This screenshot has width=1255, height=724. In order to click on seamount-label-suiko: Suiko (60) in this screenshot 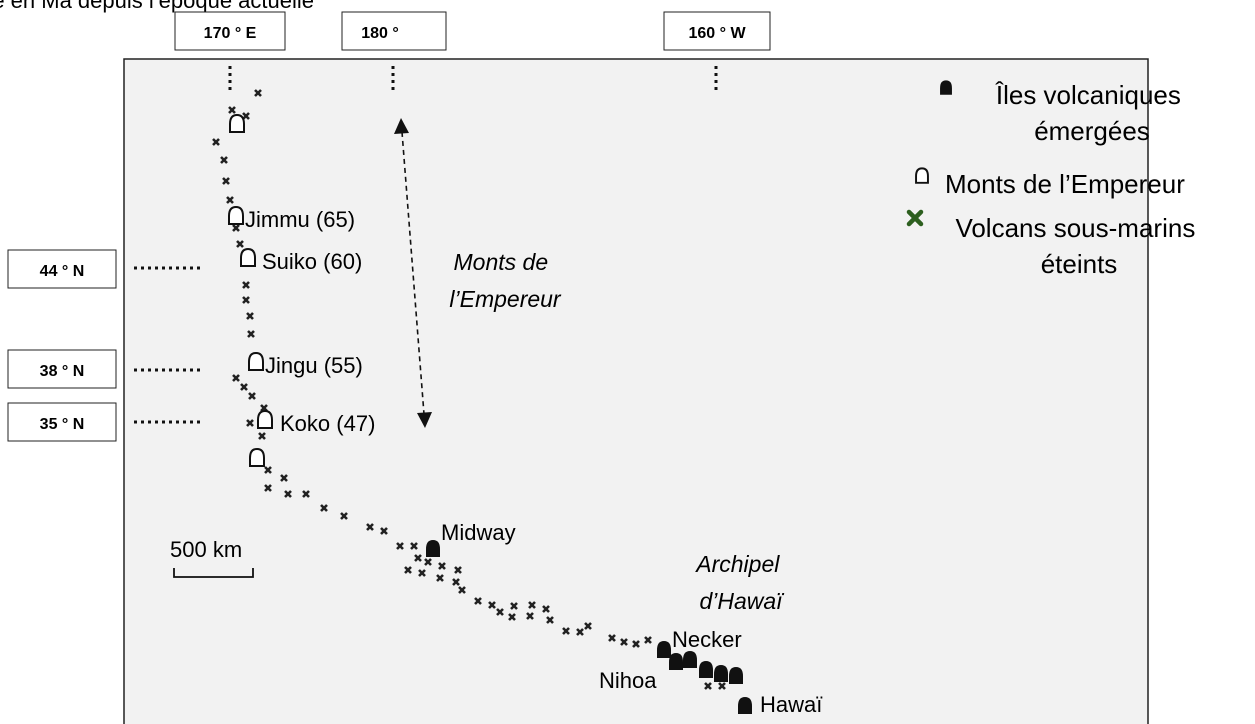, I will do `click(312, 261)`.